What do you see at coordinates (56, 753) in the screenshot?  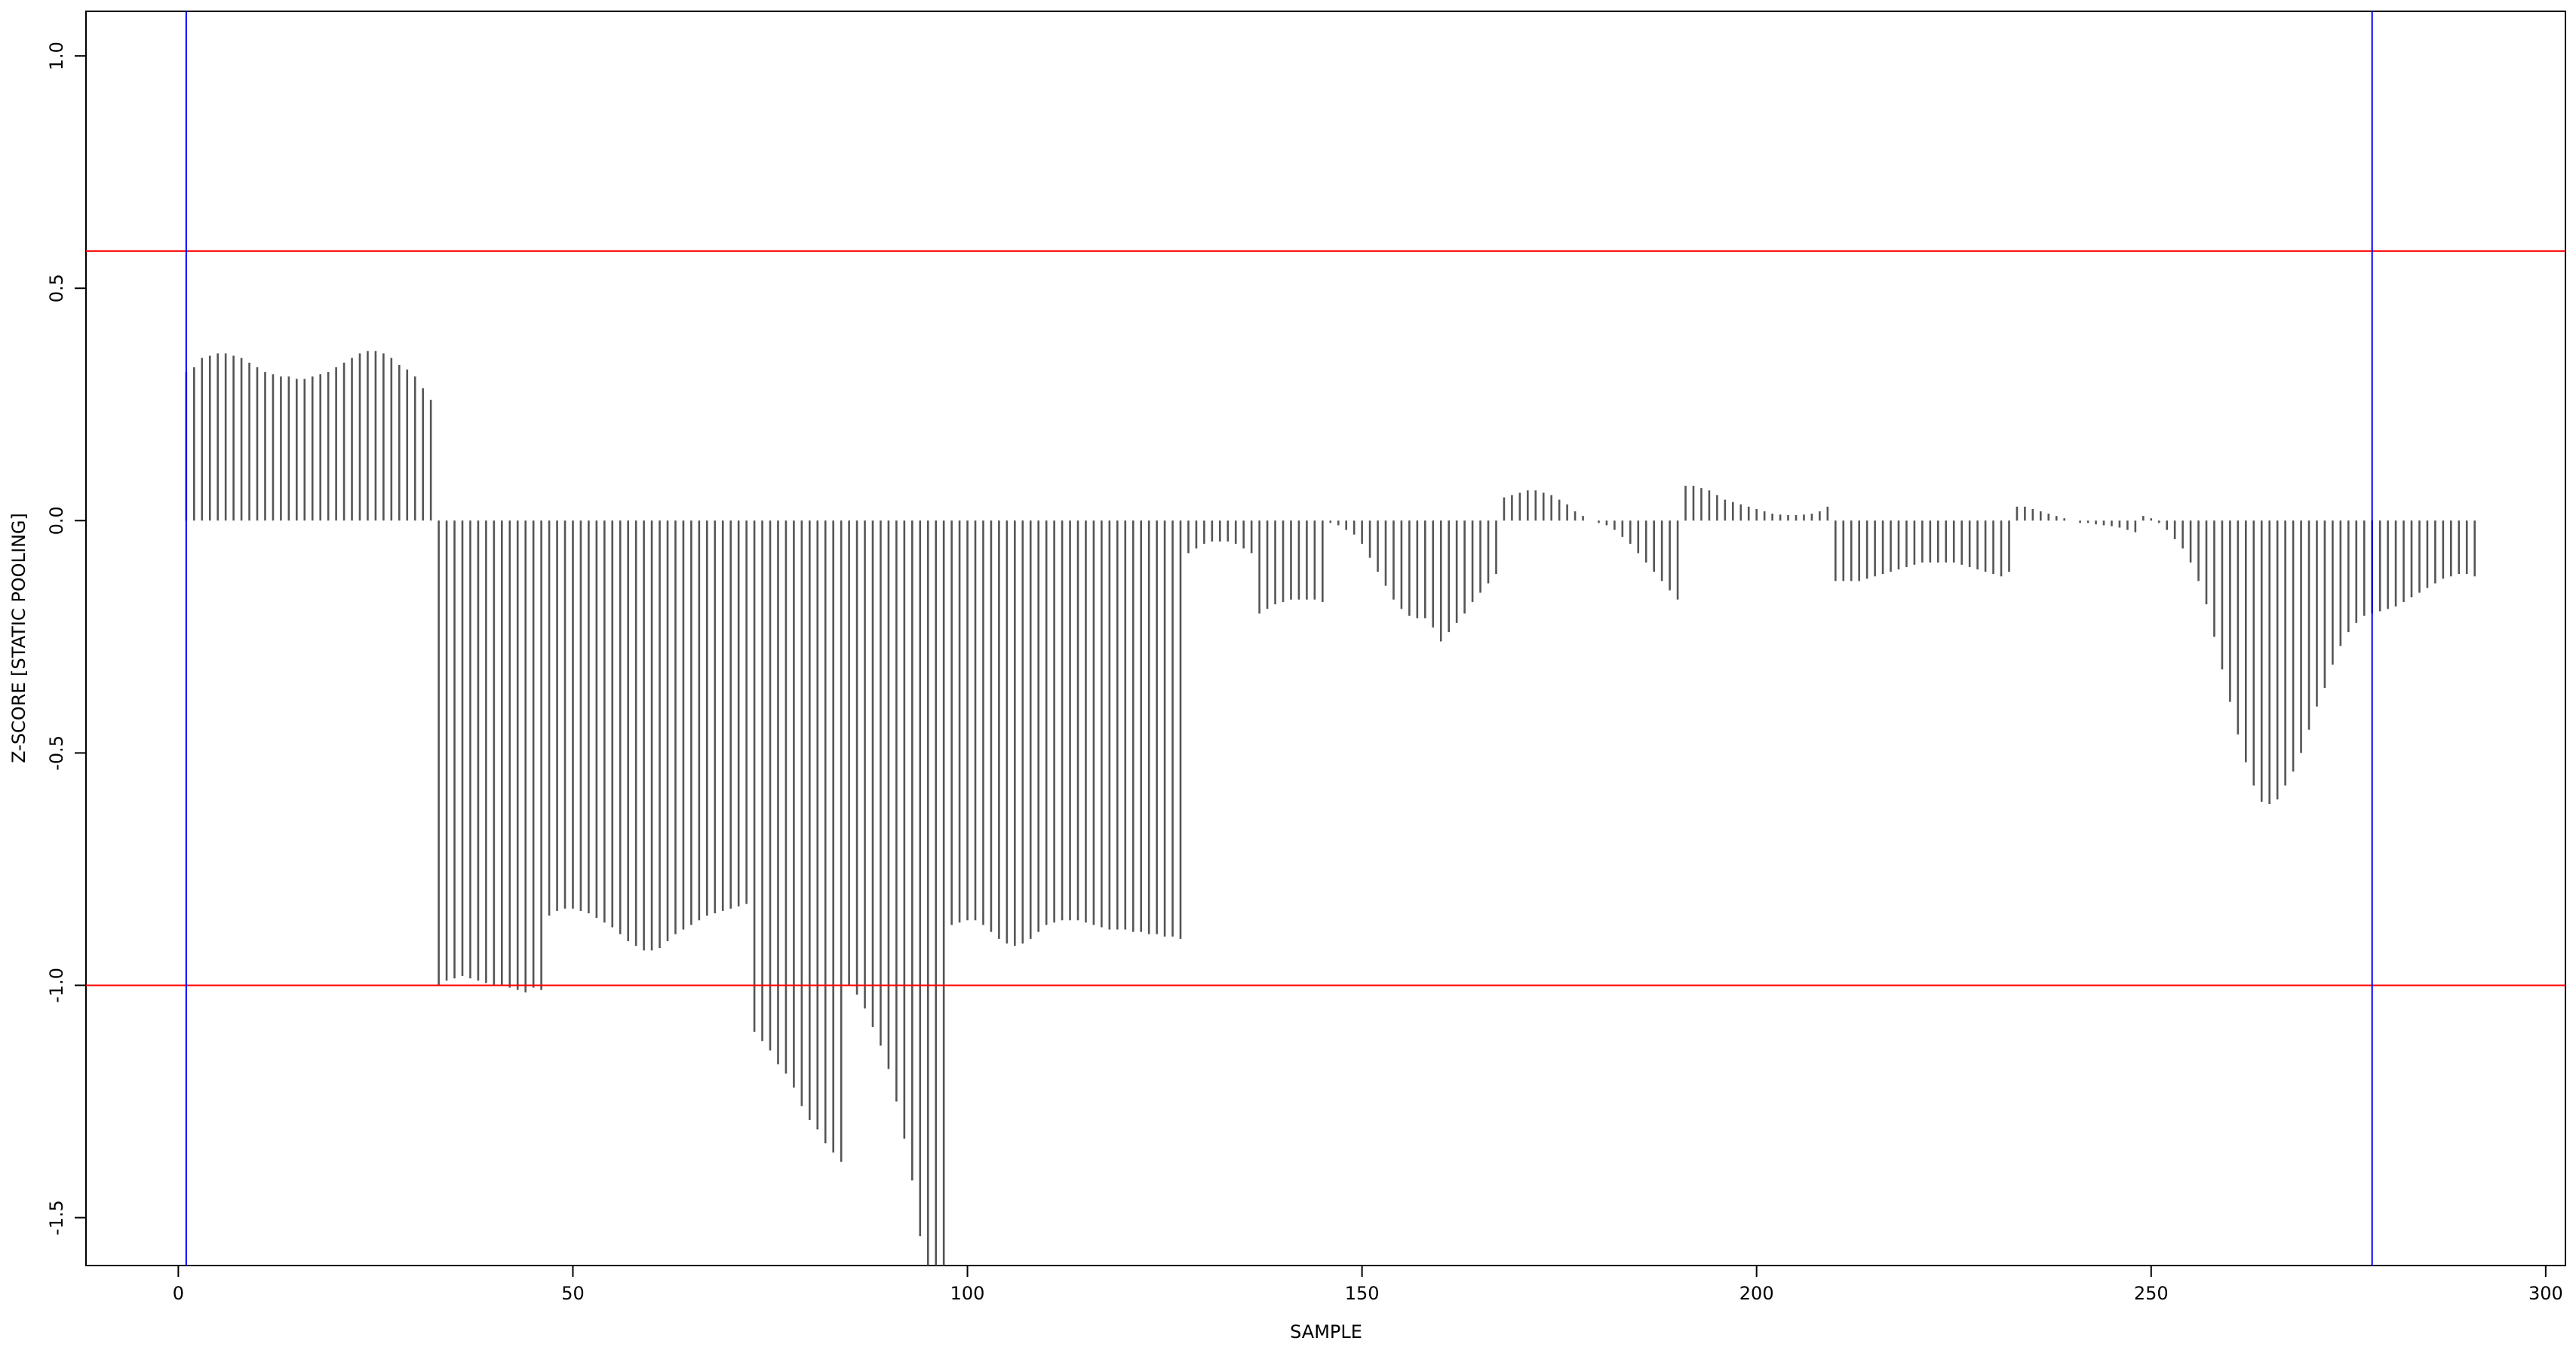 I see `y-tick-label: -0.5` at bounding box center [56, 753].